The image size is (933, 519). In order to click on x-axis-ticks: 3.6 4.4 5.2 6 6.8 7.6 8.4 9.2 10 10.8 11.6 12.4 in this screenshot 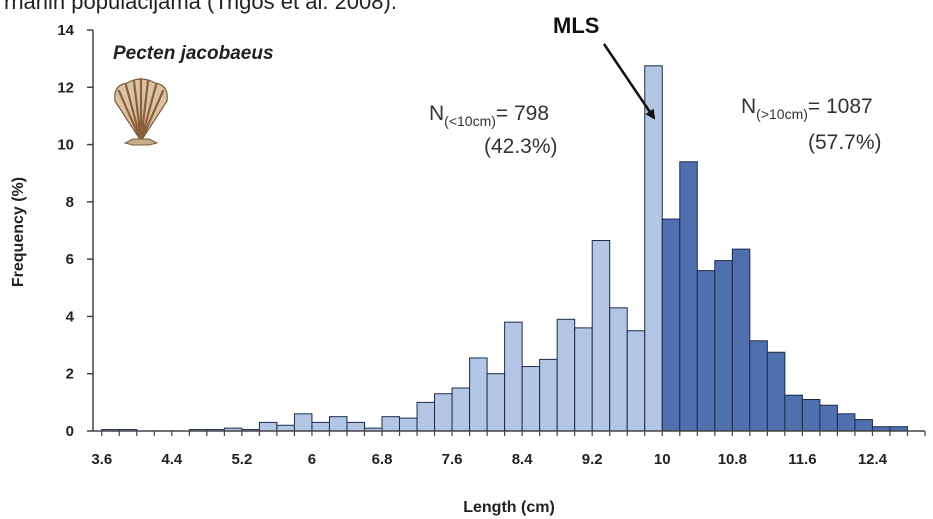, I will do `click(508, 449)`.